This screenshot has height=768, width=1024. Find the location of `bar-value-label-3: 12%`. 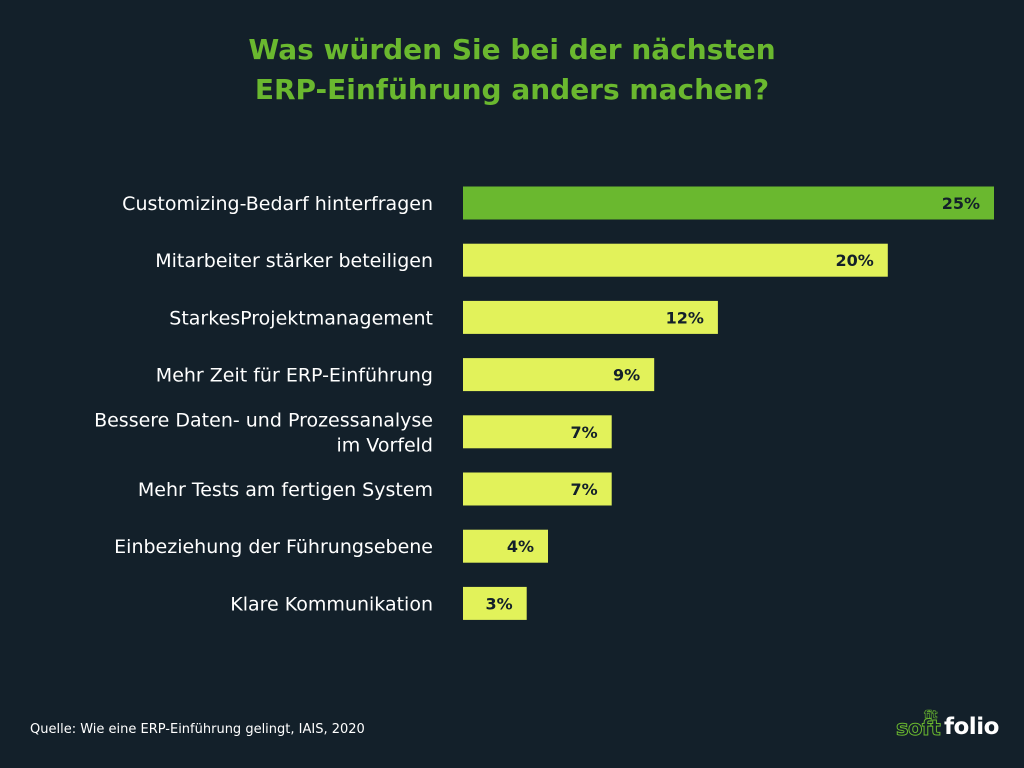

bar-value-label-3: 12% is located at coordinates (685, 317).